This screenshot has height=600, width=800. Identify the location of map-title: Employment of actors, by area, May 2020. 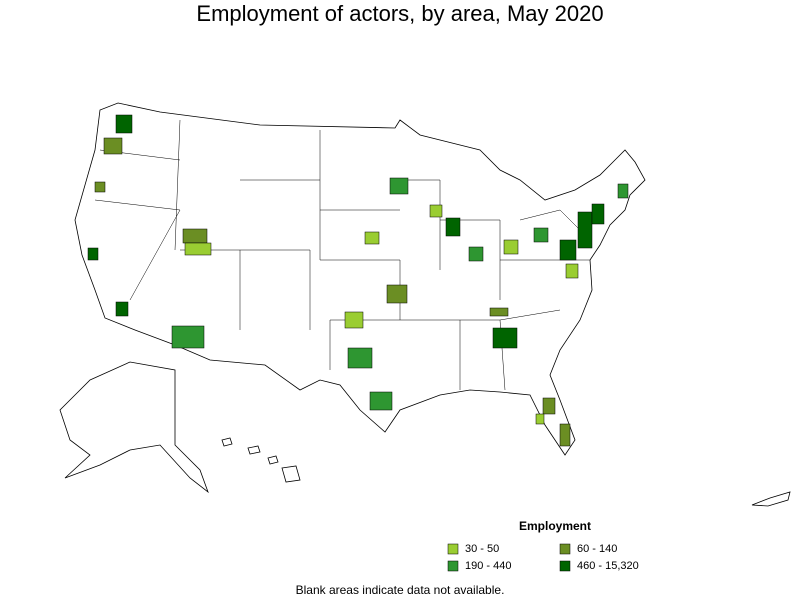
(399, 13).